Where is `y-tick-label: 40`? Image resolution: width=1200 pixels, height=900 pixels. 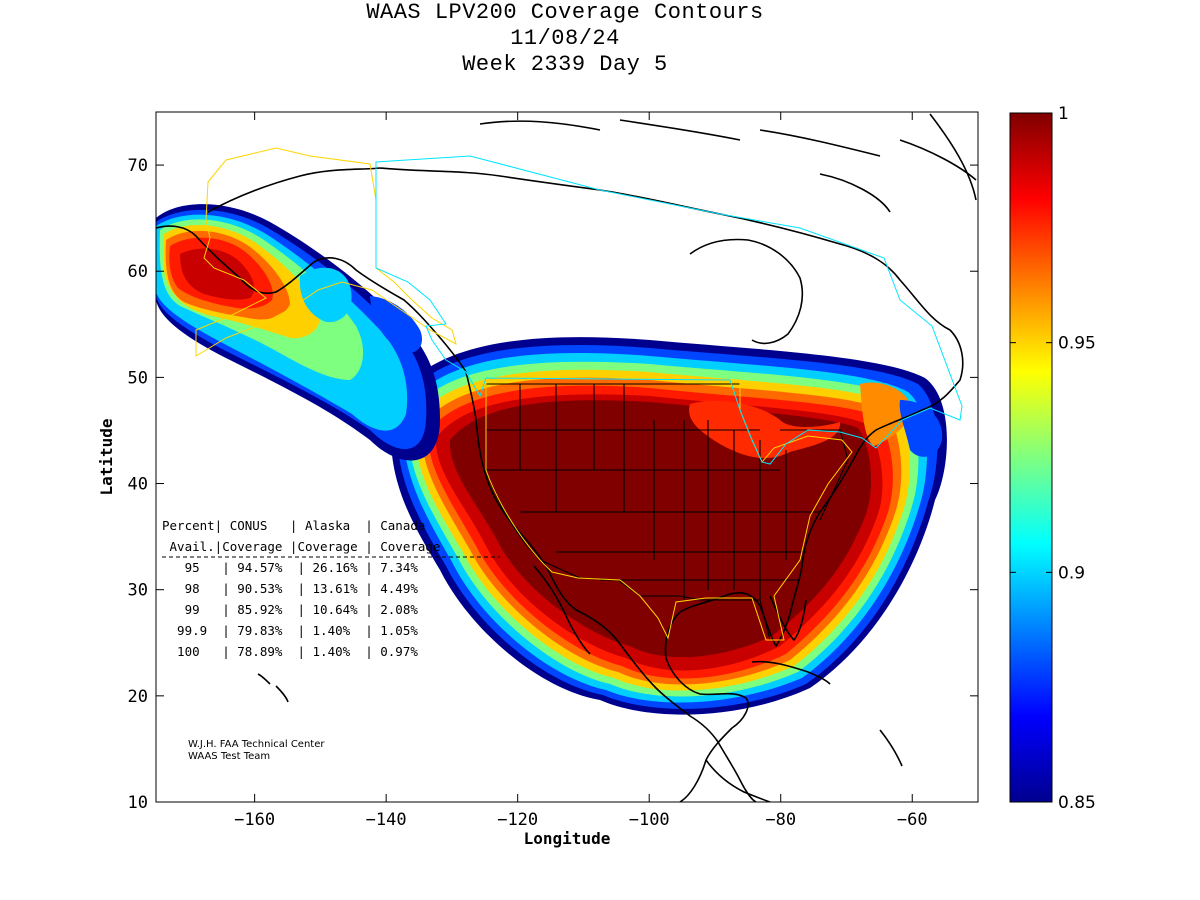
y-tick-label: 40 is located at coordinates (138, 485).